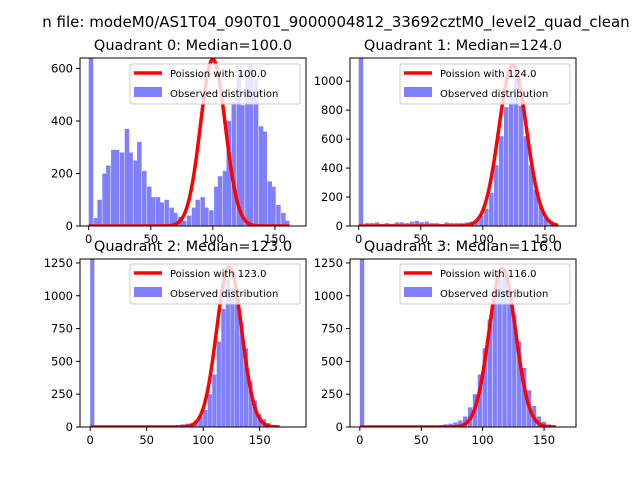  What do you see at coordinates (332, 197) in the screenshot?
I see `y-tick-label: 200` at bounding box center [332, 197].